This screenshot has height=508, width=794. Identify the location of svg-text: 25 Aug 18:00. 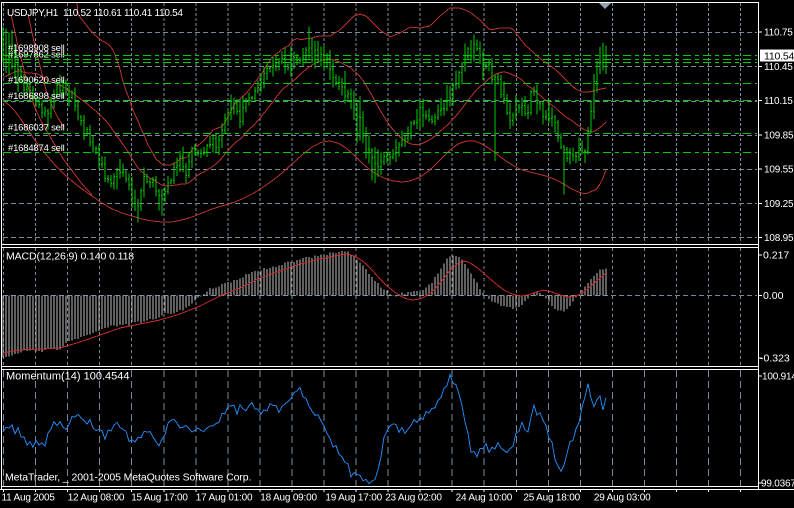
(551, 498).